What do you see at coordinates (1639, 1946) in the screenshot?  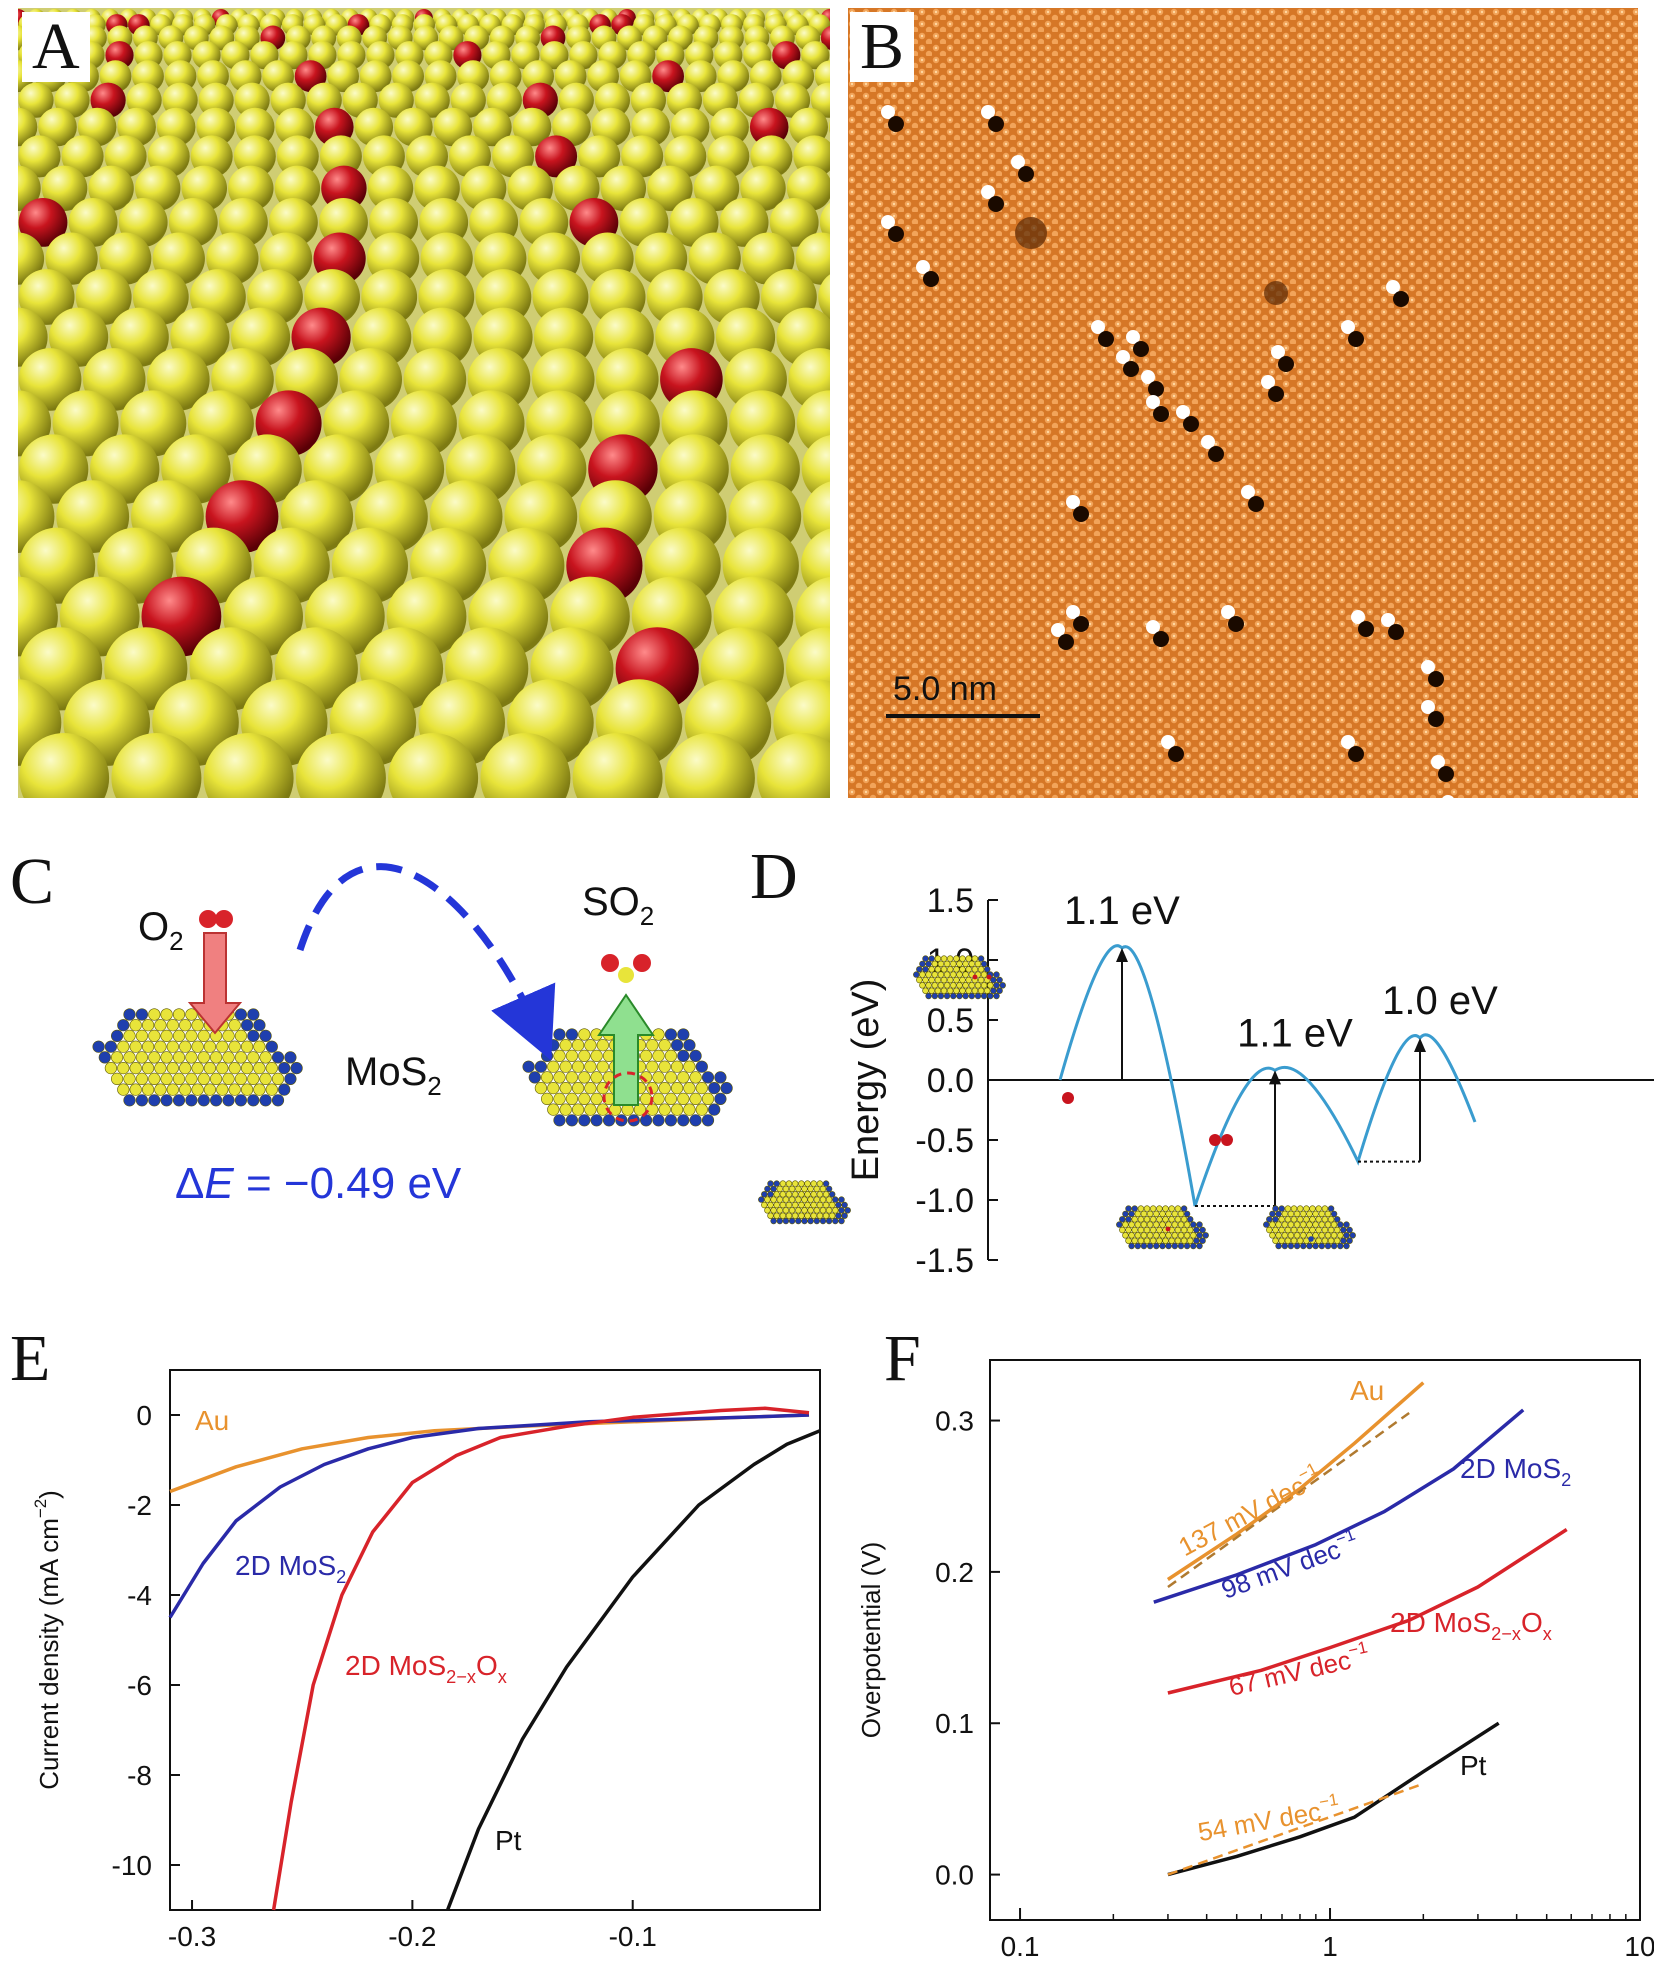 I see `x-tick-label: 10` at bounding box center [1639, 1946].